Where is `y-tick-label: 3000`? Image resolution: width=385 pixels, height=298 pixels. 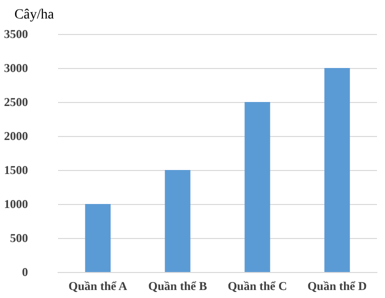
y-tick-label: 3000 is located at coordinates (16, 68).